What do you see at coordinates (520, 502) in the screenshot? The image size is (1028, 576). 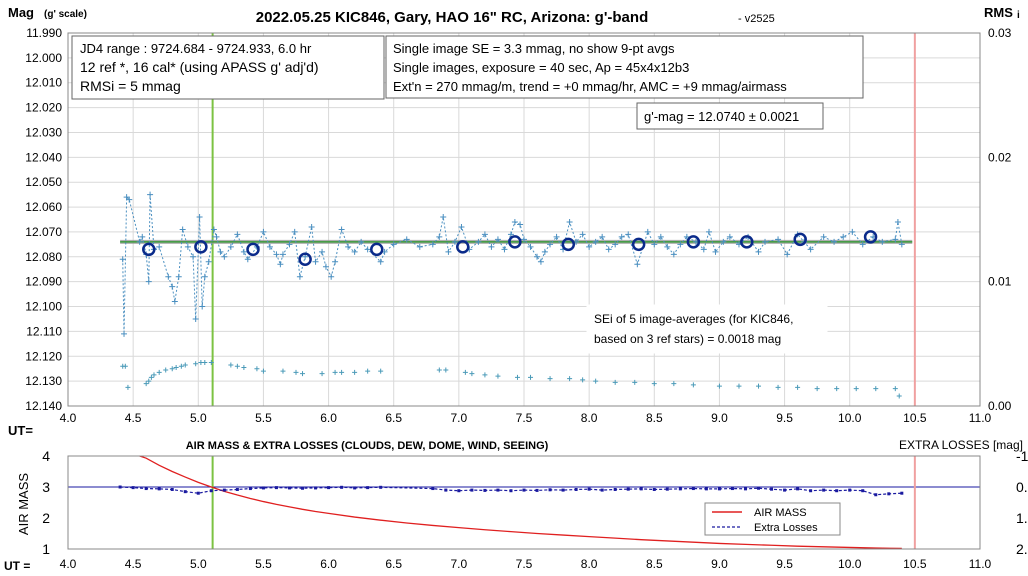 I see `airmass-line` at bounding box center [520, 502].